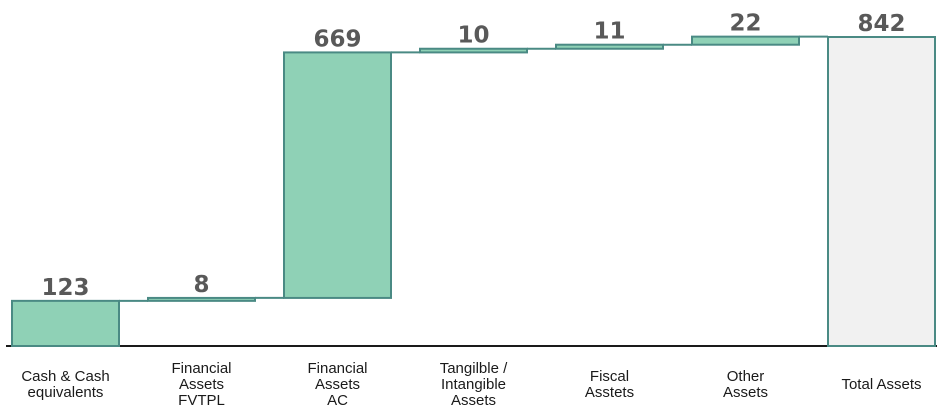 Image resolution: width=939 pixels, height=419 pixels. What do you see at coordinates (745, 384) in the screenshot?
I see `category-label: Other Assets` at bounding box center [745, 384].